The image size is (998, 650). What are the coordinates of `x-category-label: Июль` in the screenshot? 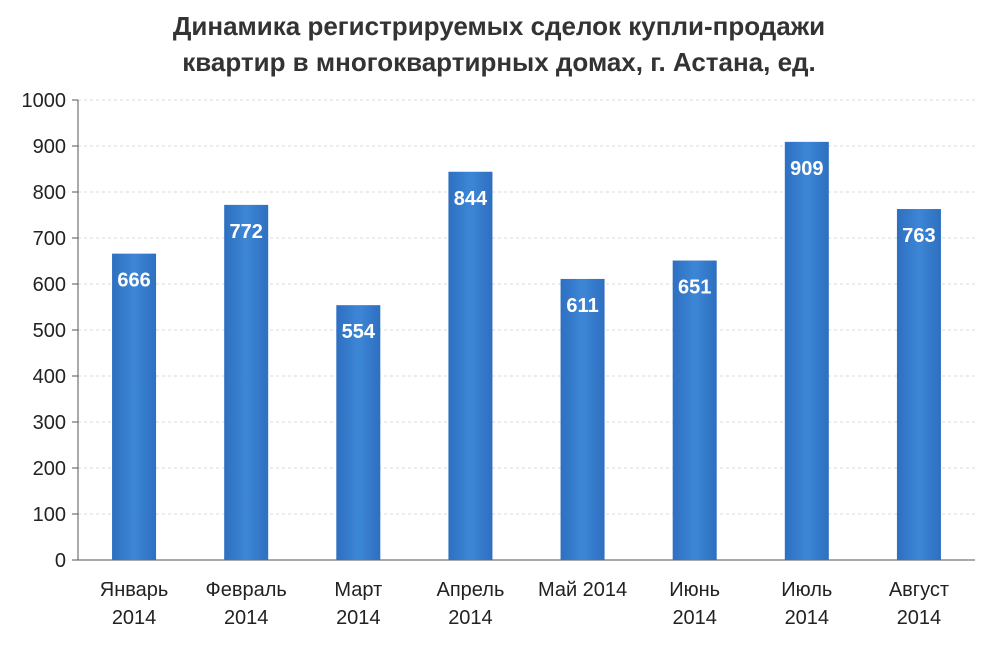 It's located at (806, 590).